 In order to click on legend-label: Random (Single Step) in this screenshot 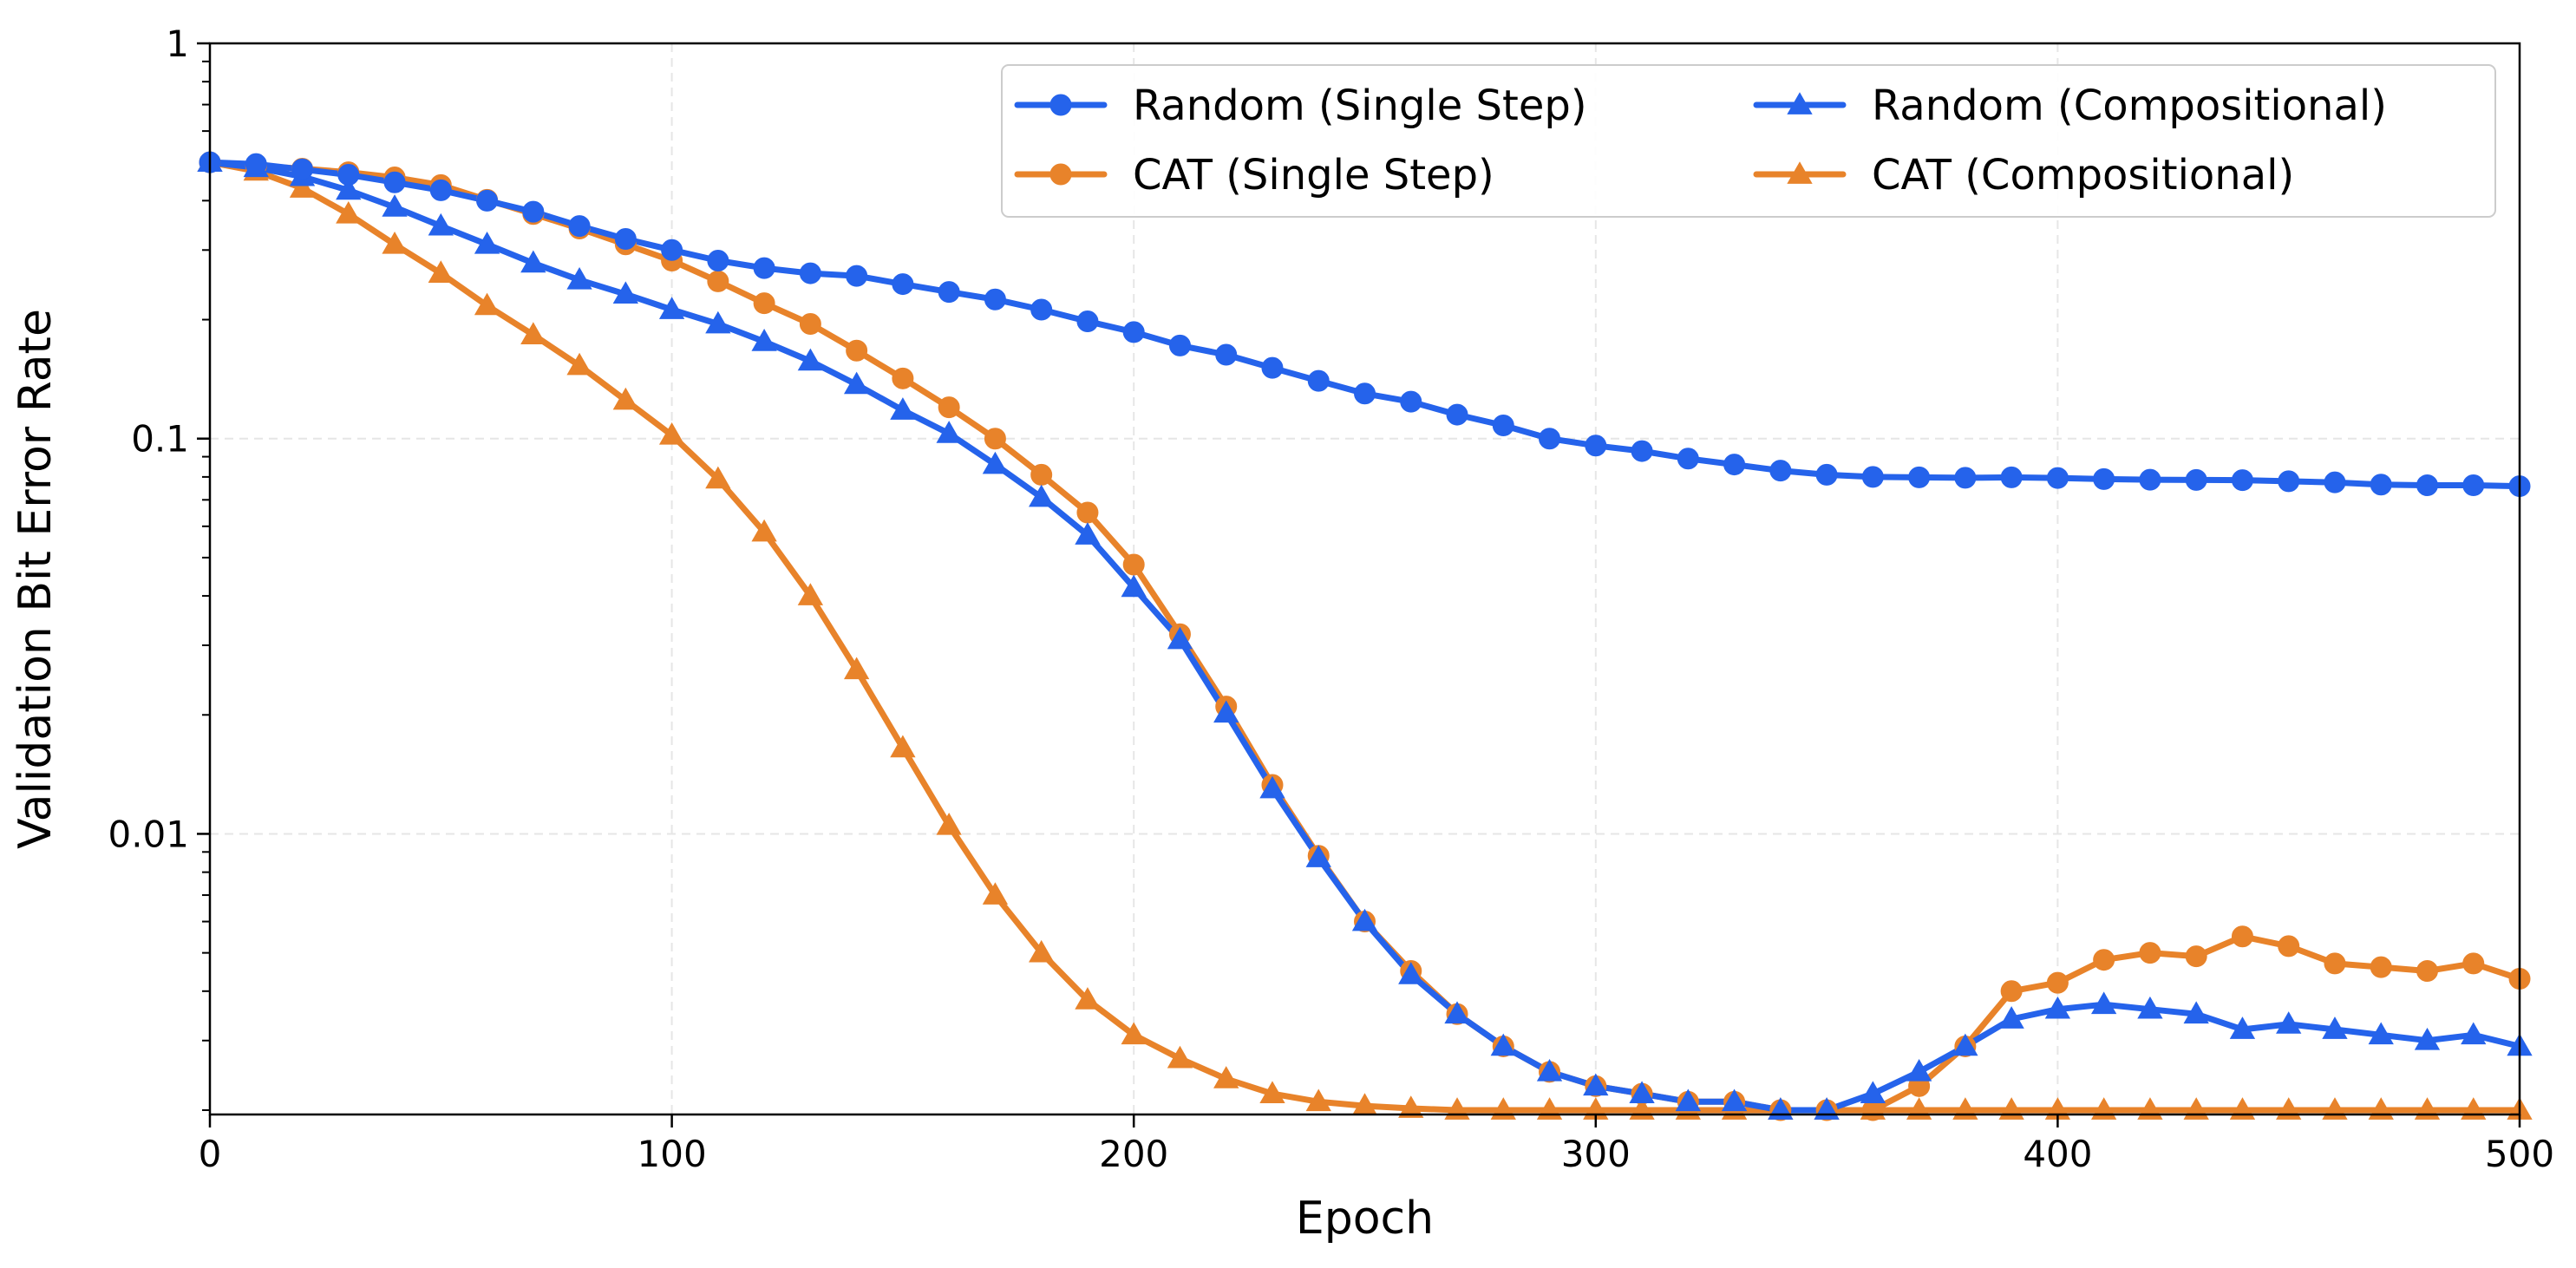, I will do `click(1360, 106)`.